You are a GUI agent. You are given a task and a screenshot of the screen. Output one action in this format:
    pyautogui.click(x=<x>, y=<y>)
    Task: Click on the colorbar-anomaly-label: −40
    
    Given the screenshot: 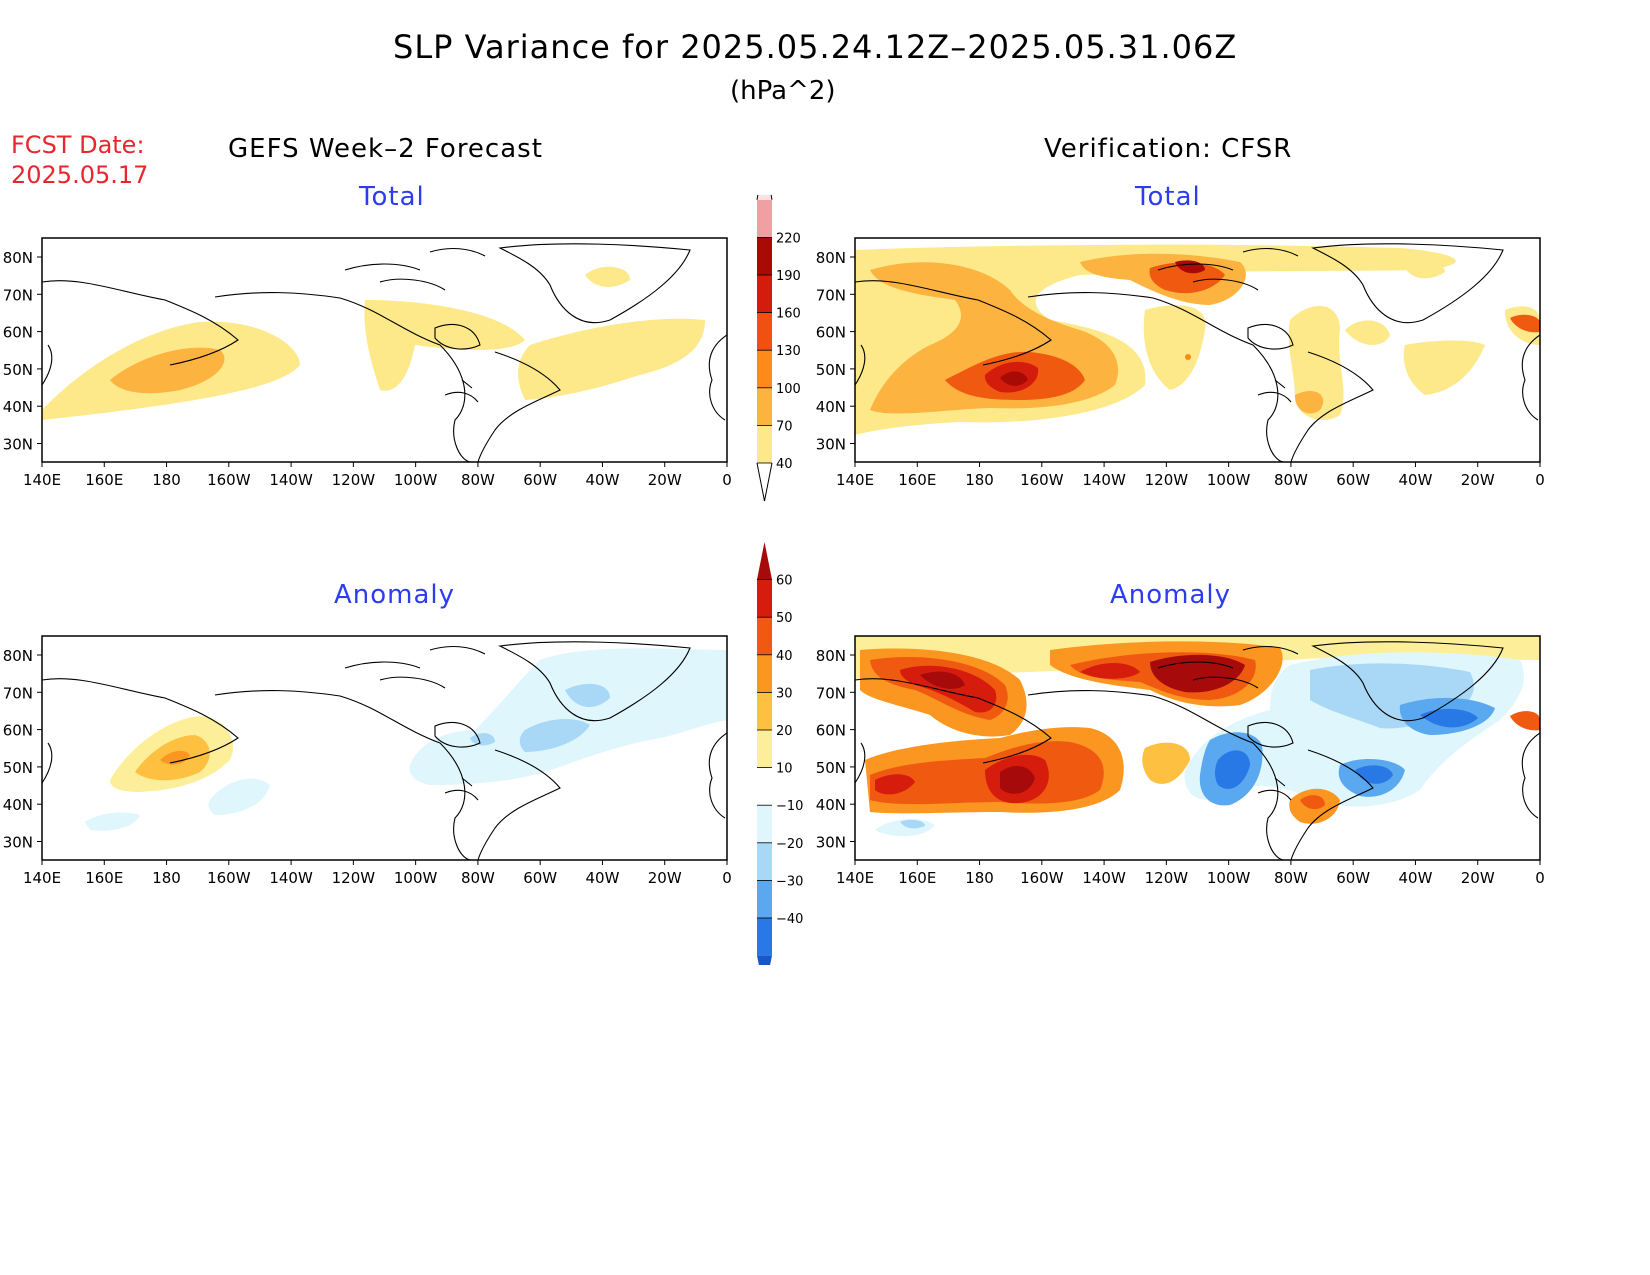 What is the action you would take?
    pyautogui.click(x=789, y=919)
    